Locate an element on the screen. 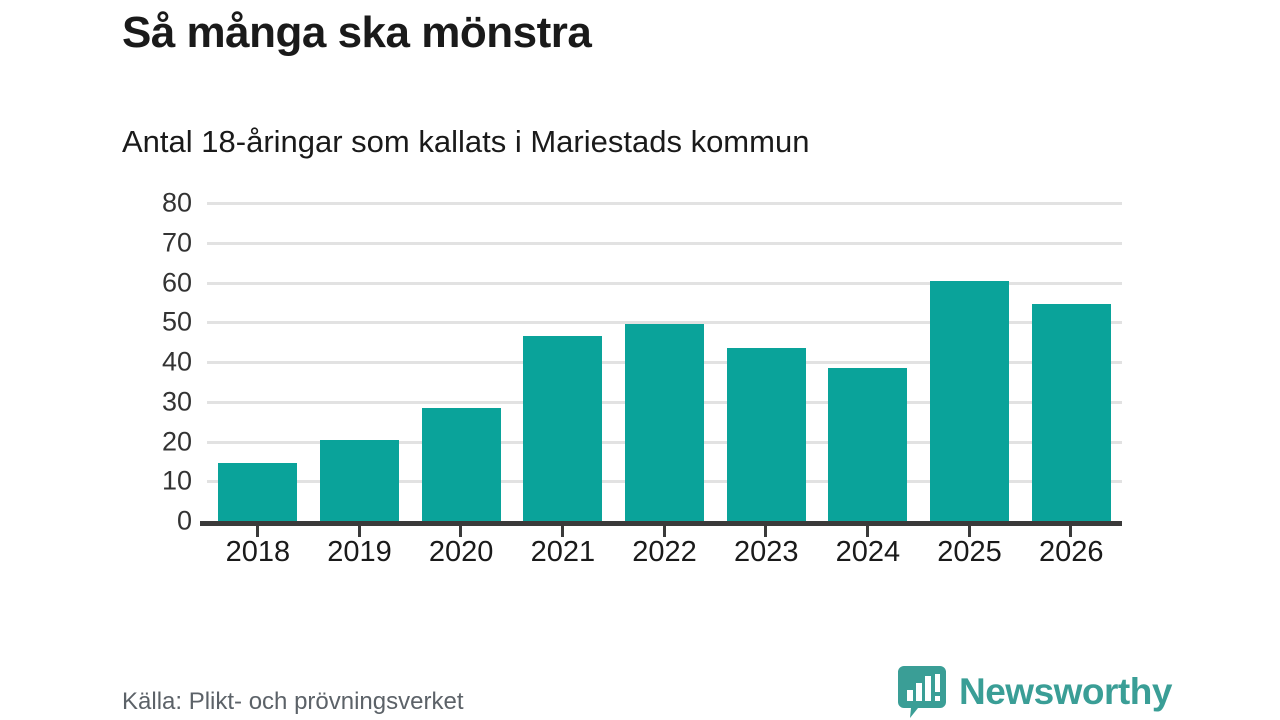 The height and width of the screenshot is (720, 1280). x-axis-tick-label: 2020 is located at coordinates (461, 552).